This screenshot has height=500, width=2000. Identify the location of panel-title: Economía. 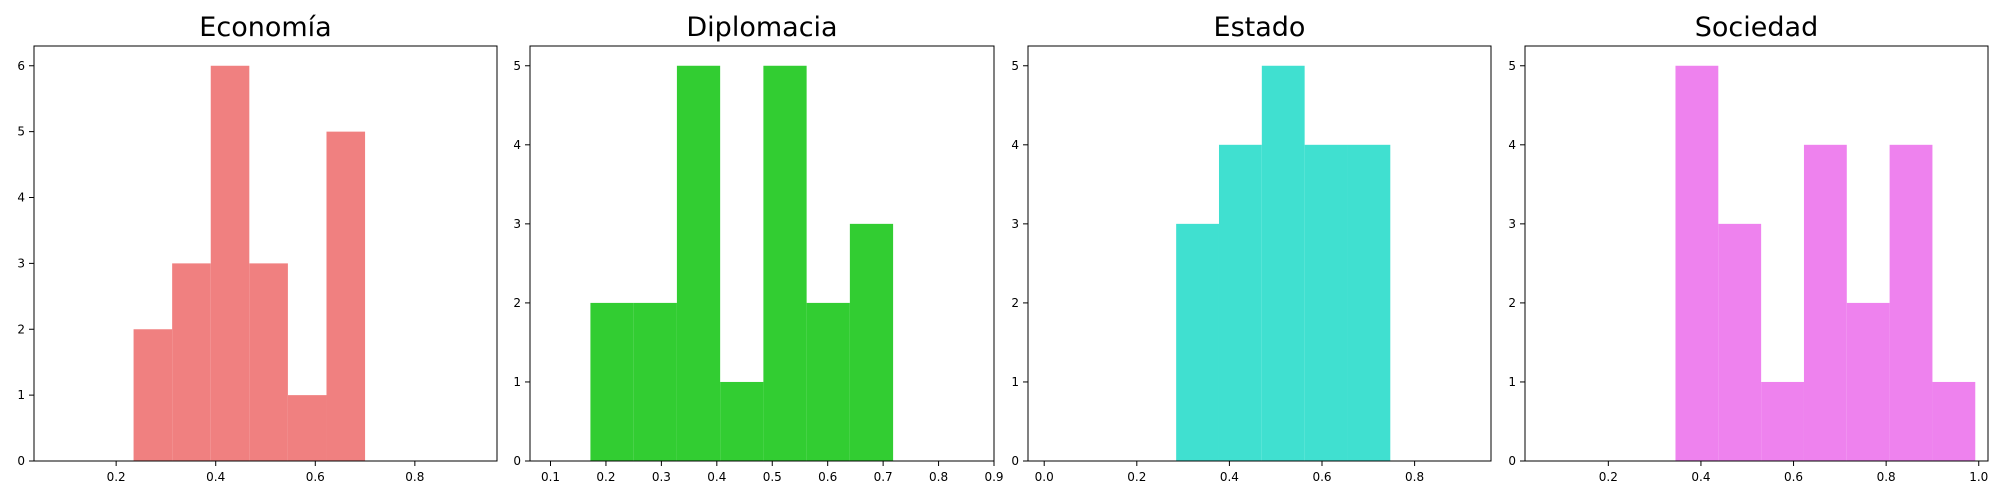
(265, 27).